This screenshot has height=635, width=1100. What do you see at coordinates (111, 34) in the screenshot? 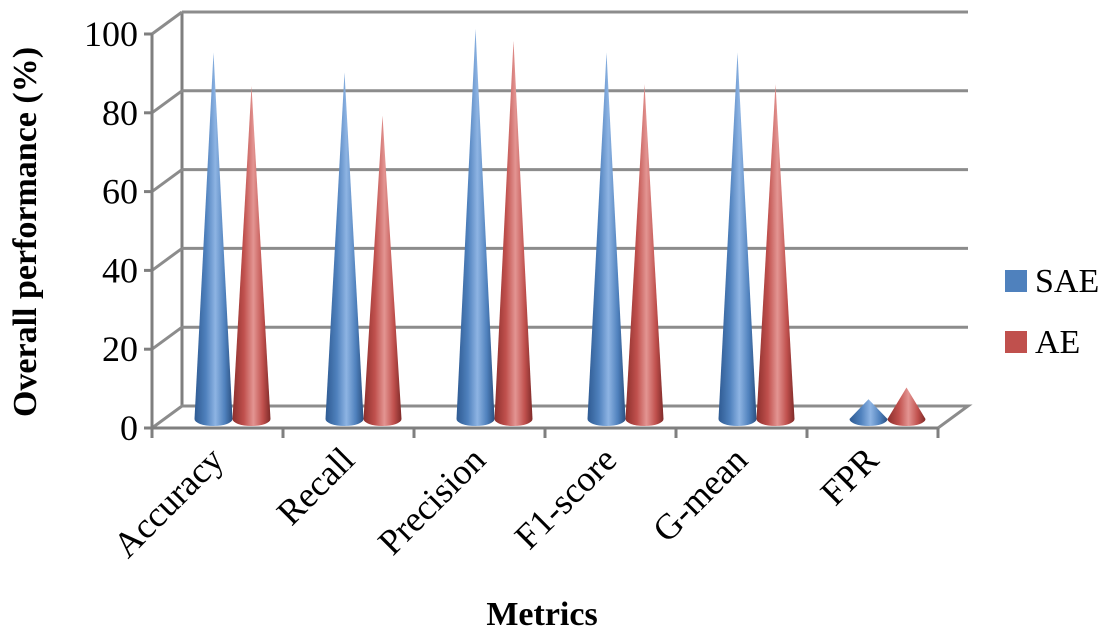
I see `y-tick-label: 100` at bounding box center [111, 34].